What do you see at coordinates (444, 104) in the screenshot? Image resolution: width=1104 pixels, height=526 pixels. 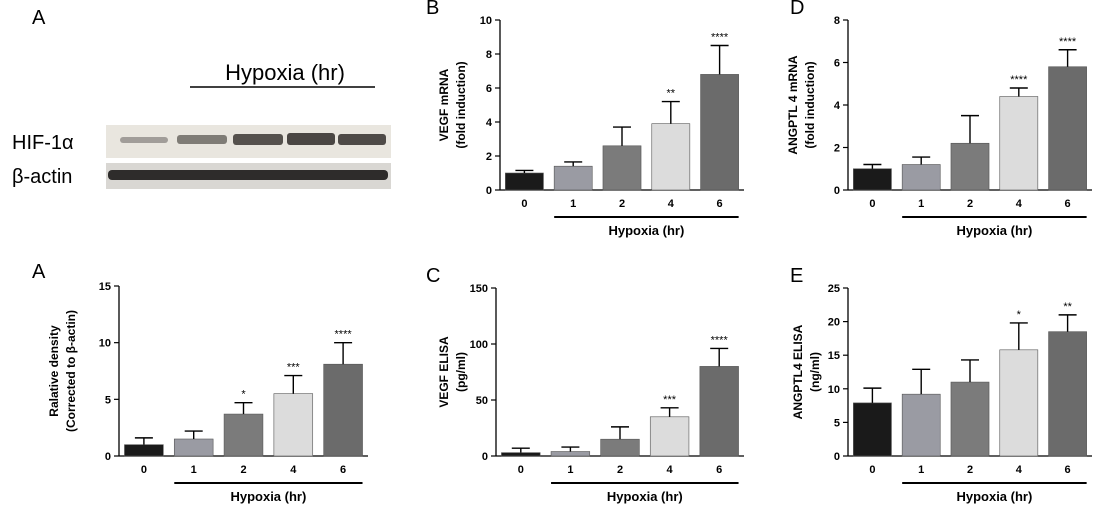 I see `y-axis-label: VEGF mRNA` at bounding box center [444, 104].